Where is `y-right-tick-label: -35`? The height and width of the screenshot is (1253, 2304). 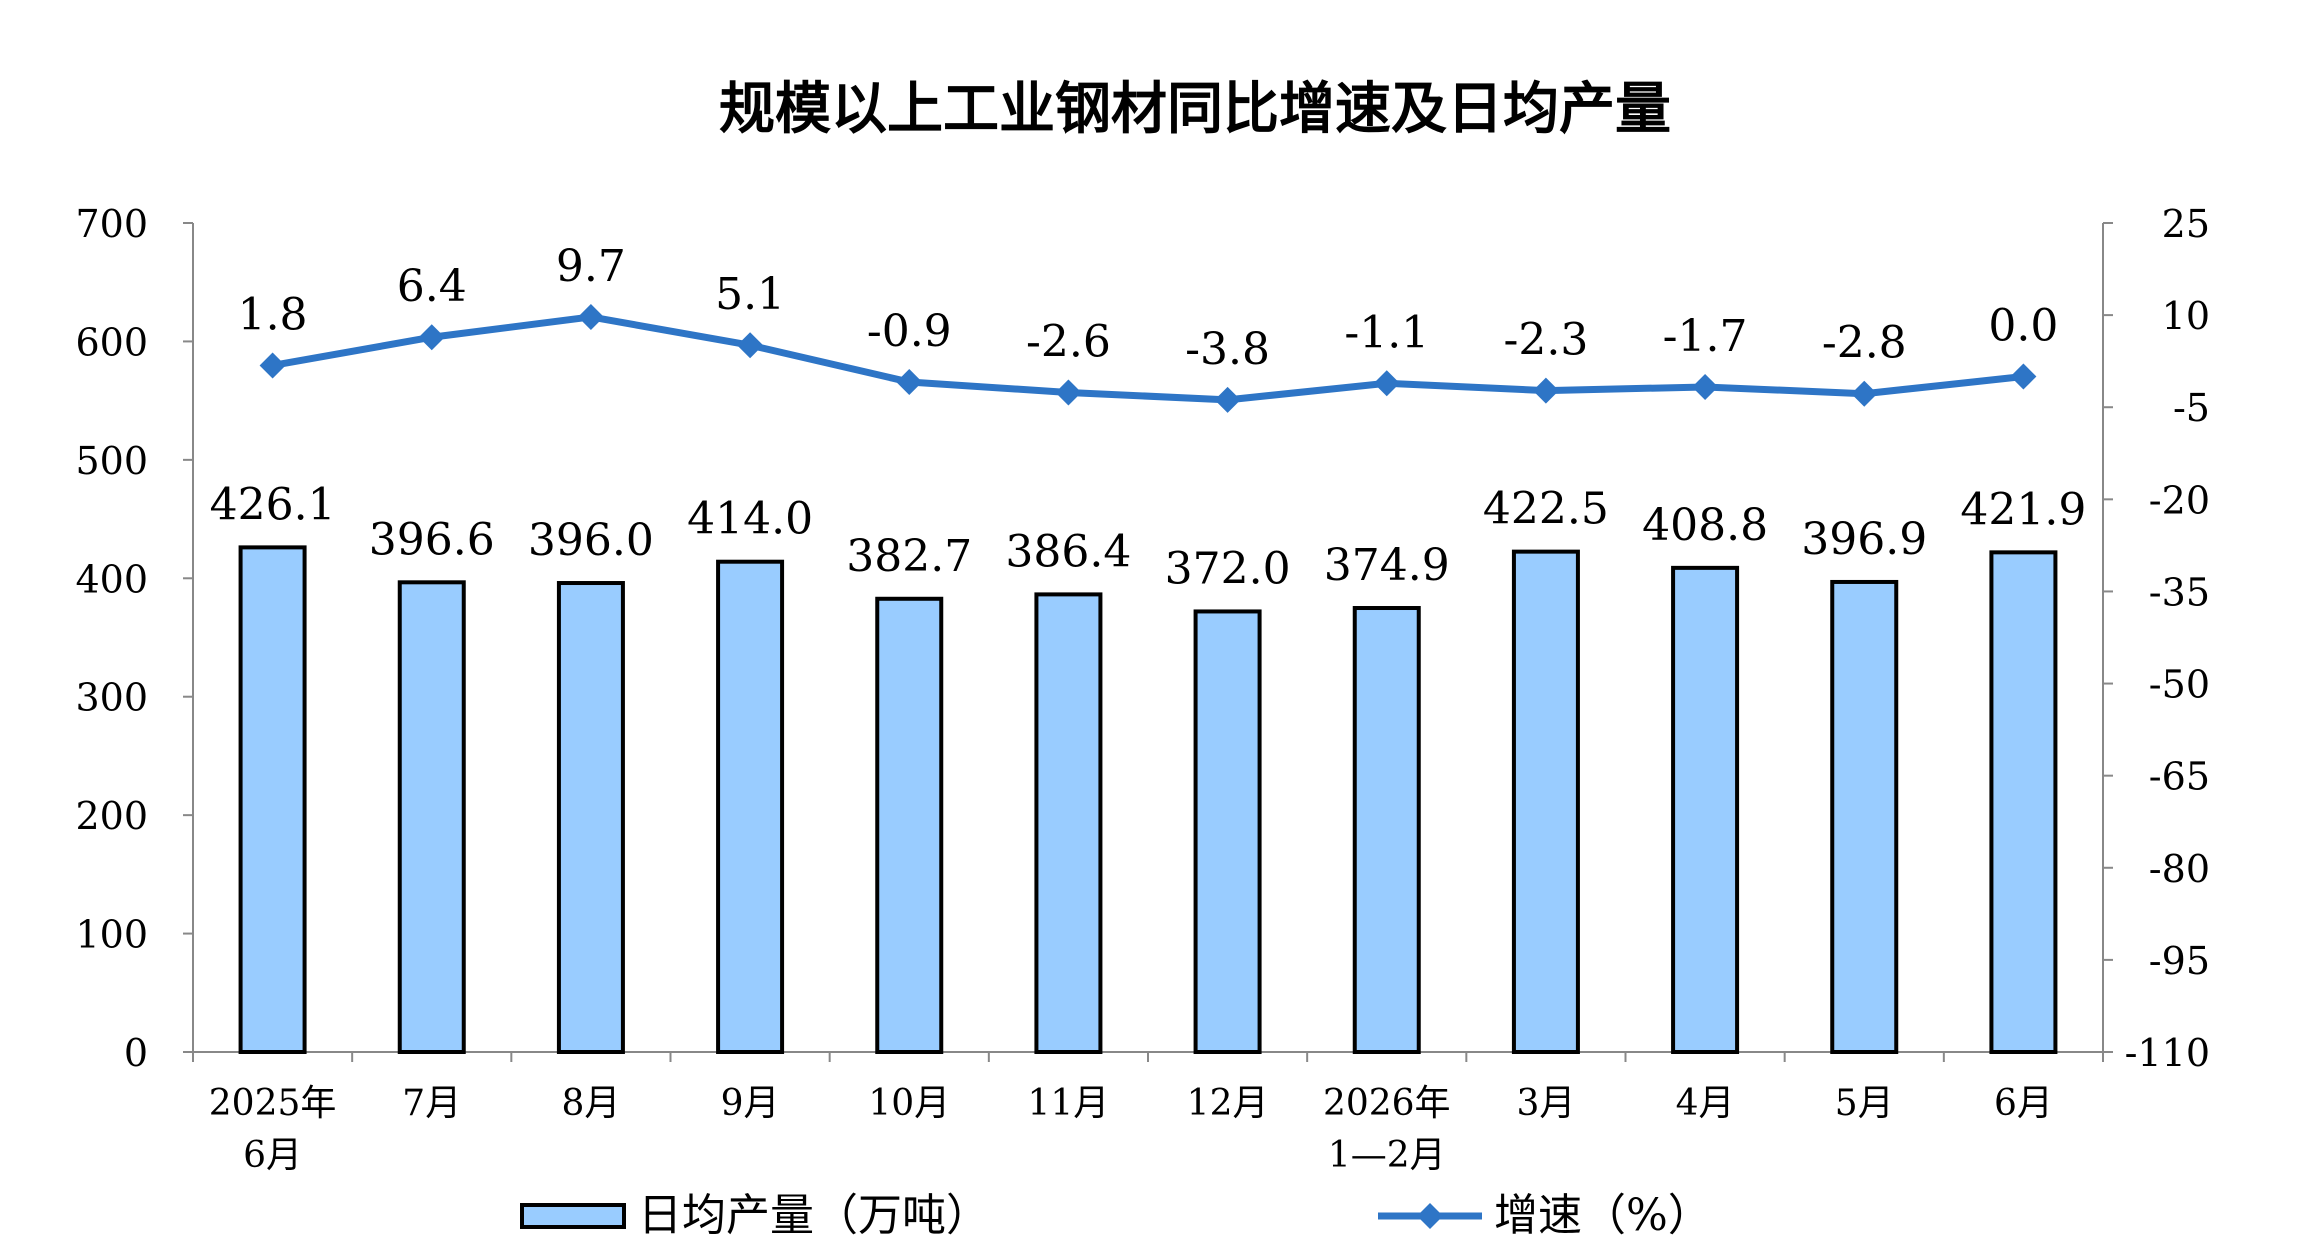 y-right-tick-label: -35 is located at coordinates (2179, 592).